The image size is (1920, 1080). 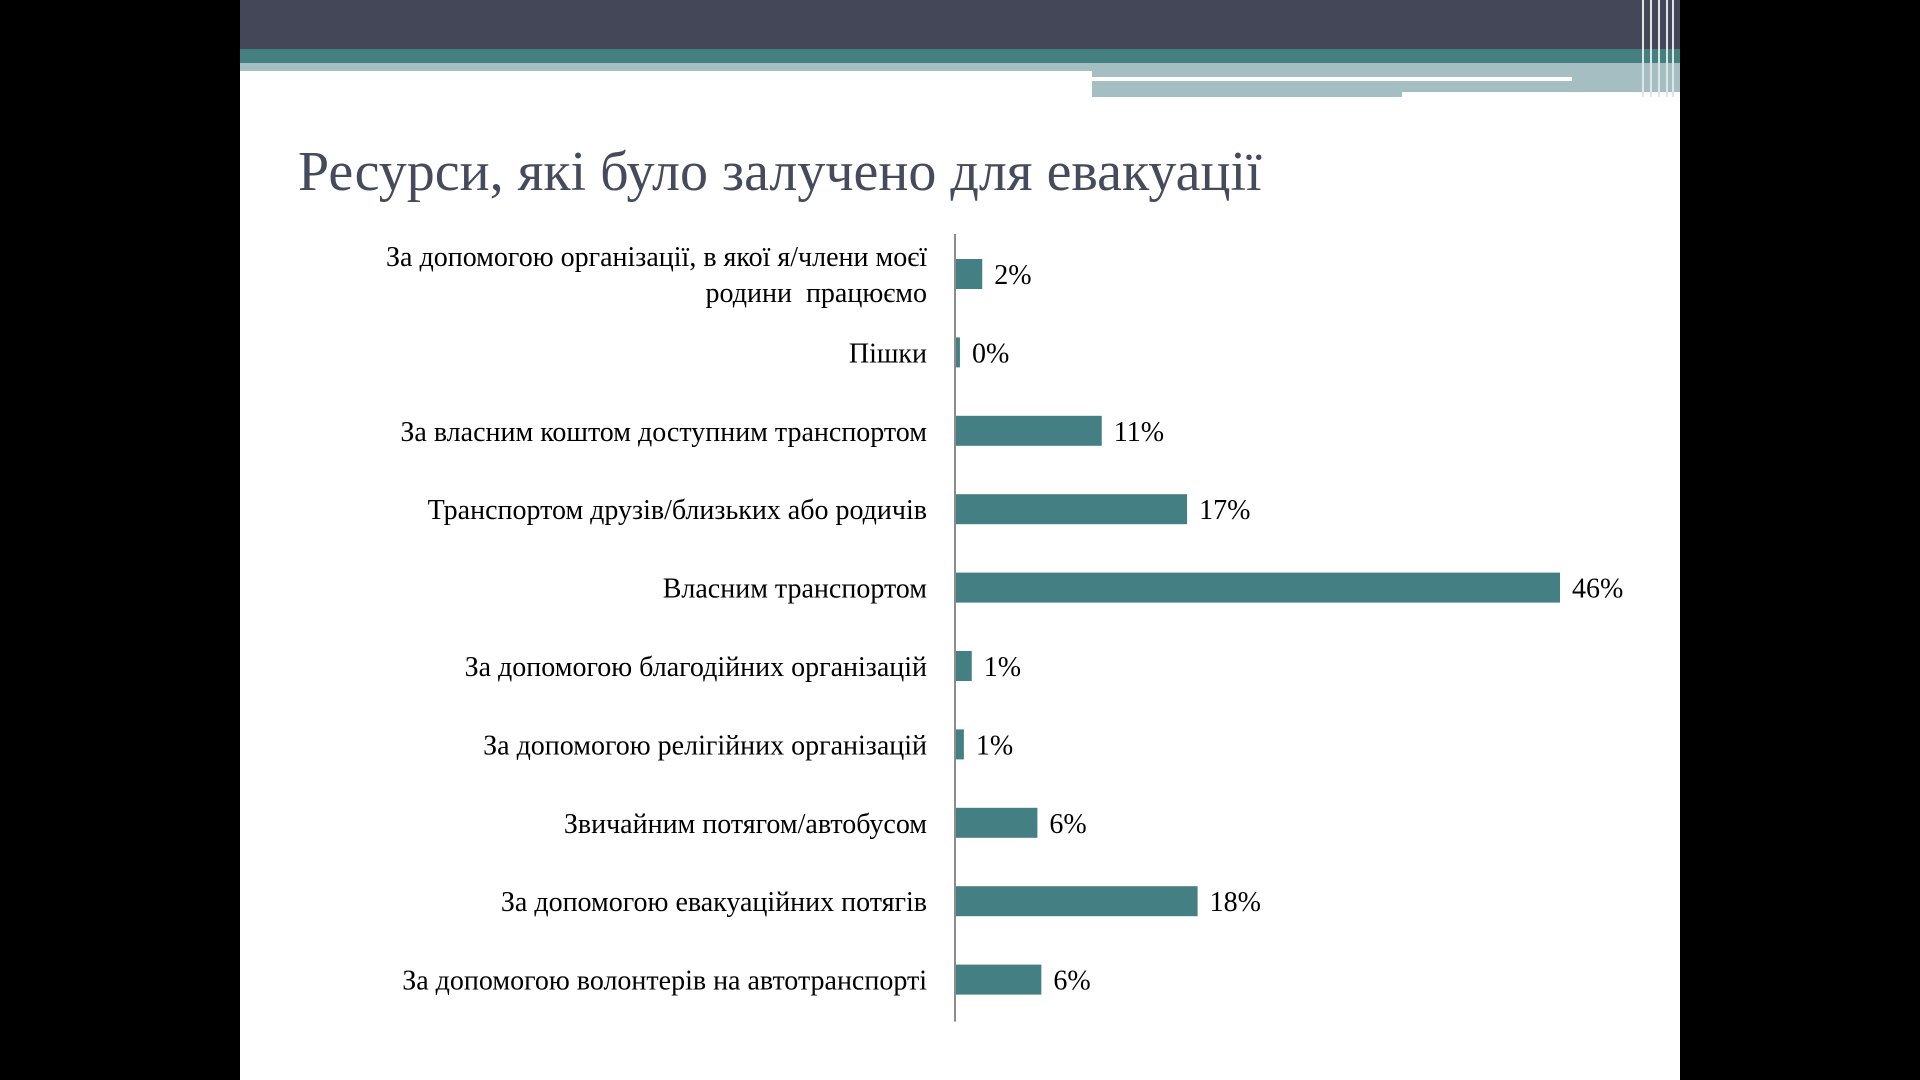 What do you see at coordinates (1541, 95) in the screenshot?
I see `header-right-line-lower` at bounding box center [1541, 95].